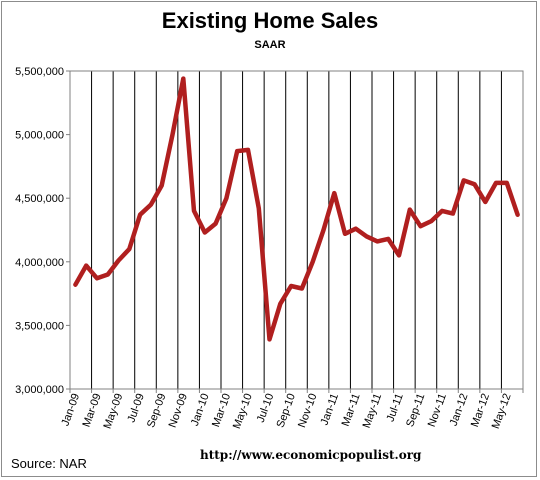  Describe the element at coordinates (39, 136) in the screenshot. I see `y-tick-label: 5,000,000` at that location.